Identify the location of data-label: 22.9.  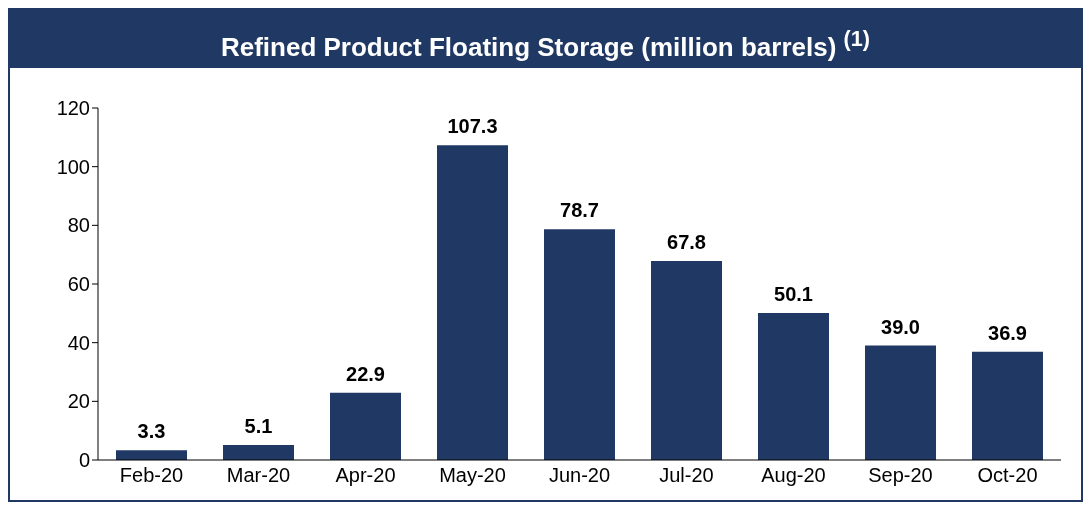
(365, 373).